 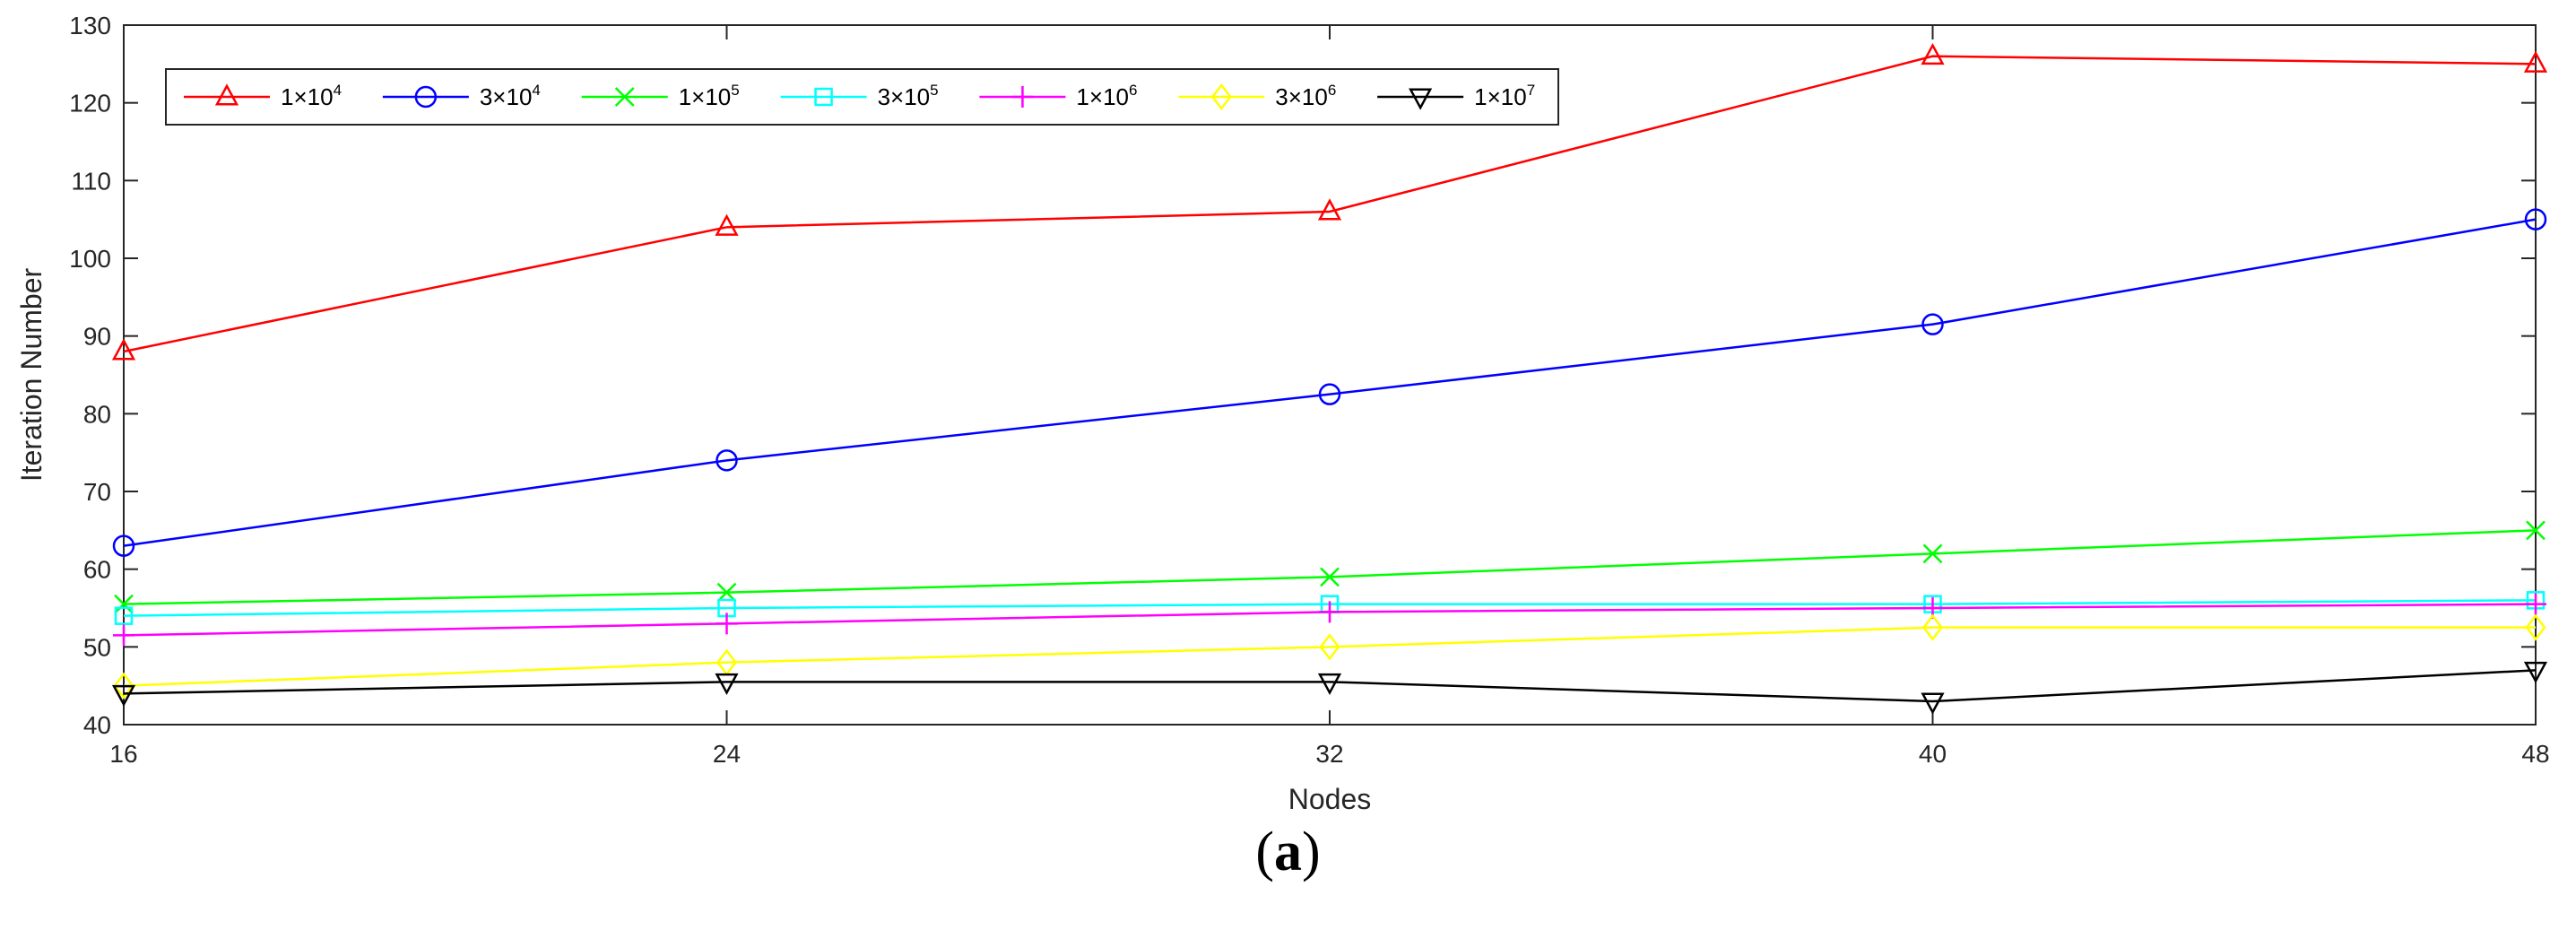 I want to click on y-tick-label: 90, so click(x=97, y=337).